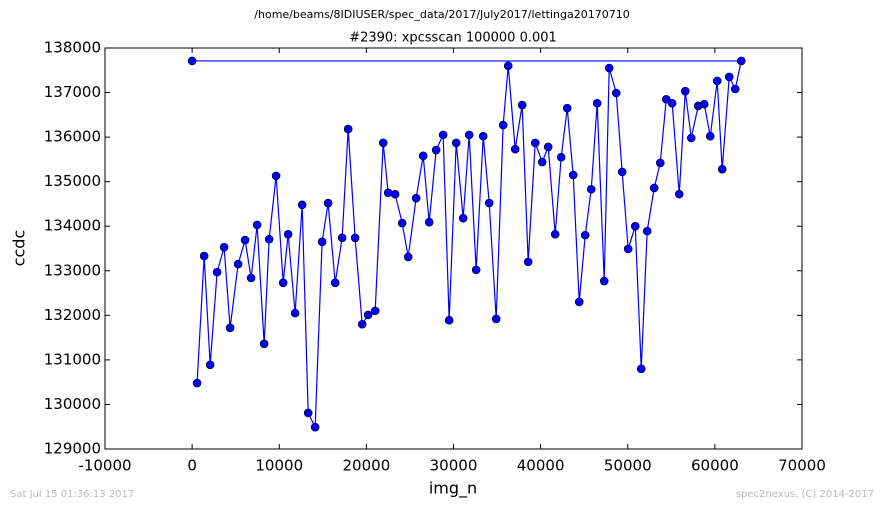 This screenshot has width=884, height=509. I want to click on y-tick-label: 134000, so click(72, 226).